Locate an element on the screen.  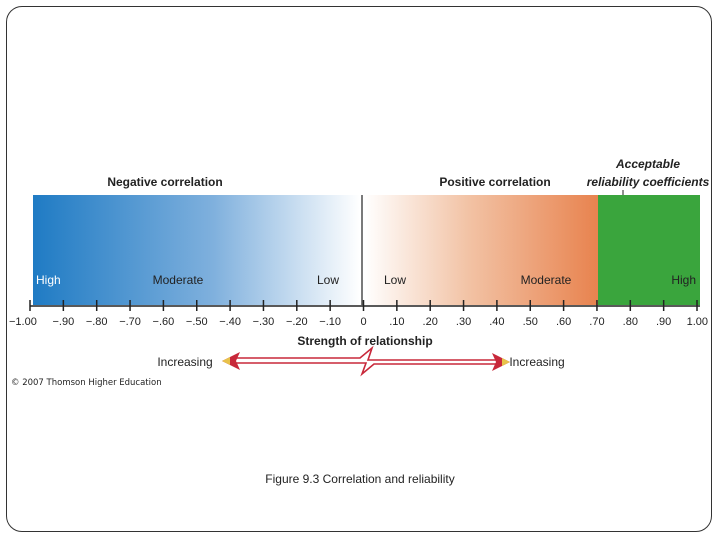
positive-correlation-heading: Positive correlation is located at coordinates (494, 182).